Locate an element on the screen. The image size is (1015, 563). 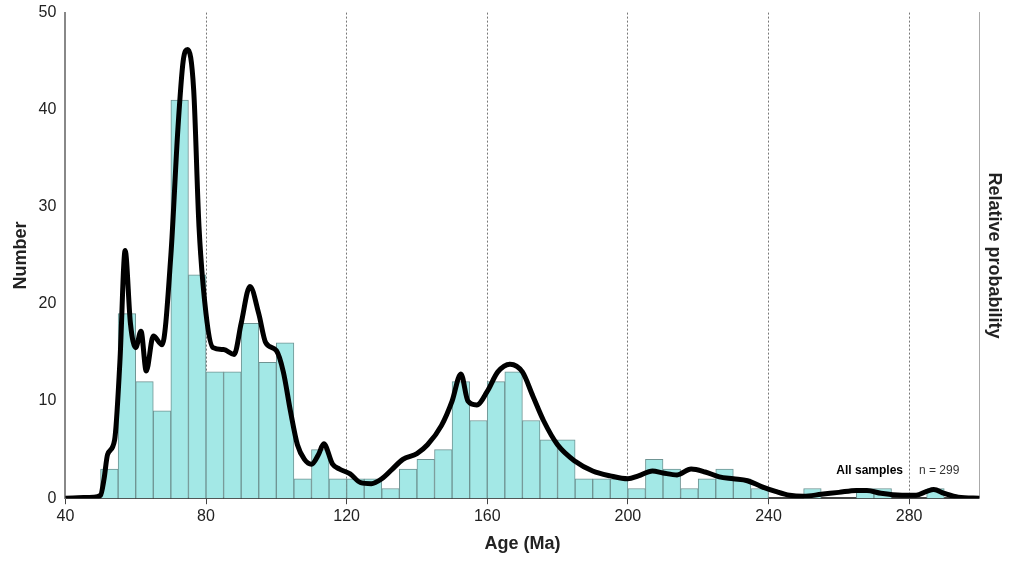
y-tick-label: 50 is located at coordinates (47, 12).